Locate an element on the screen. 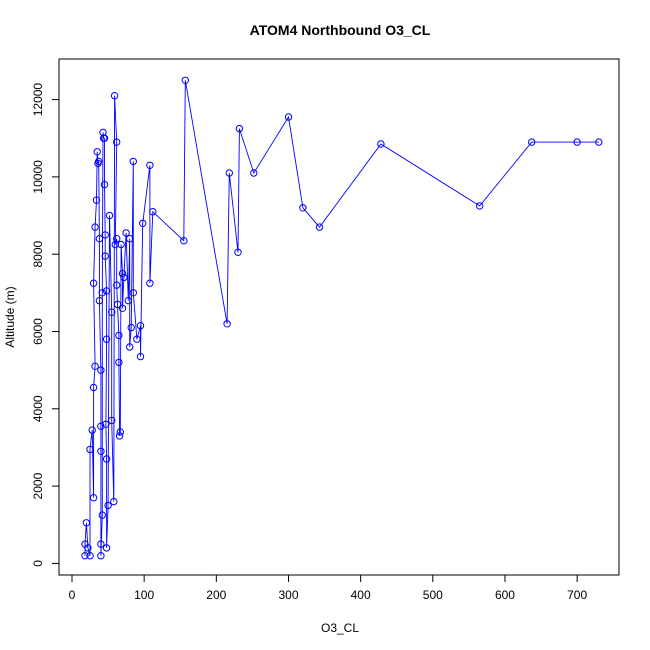  x-tick-label: 400 is located at coordinates (361, 595).